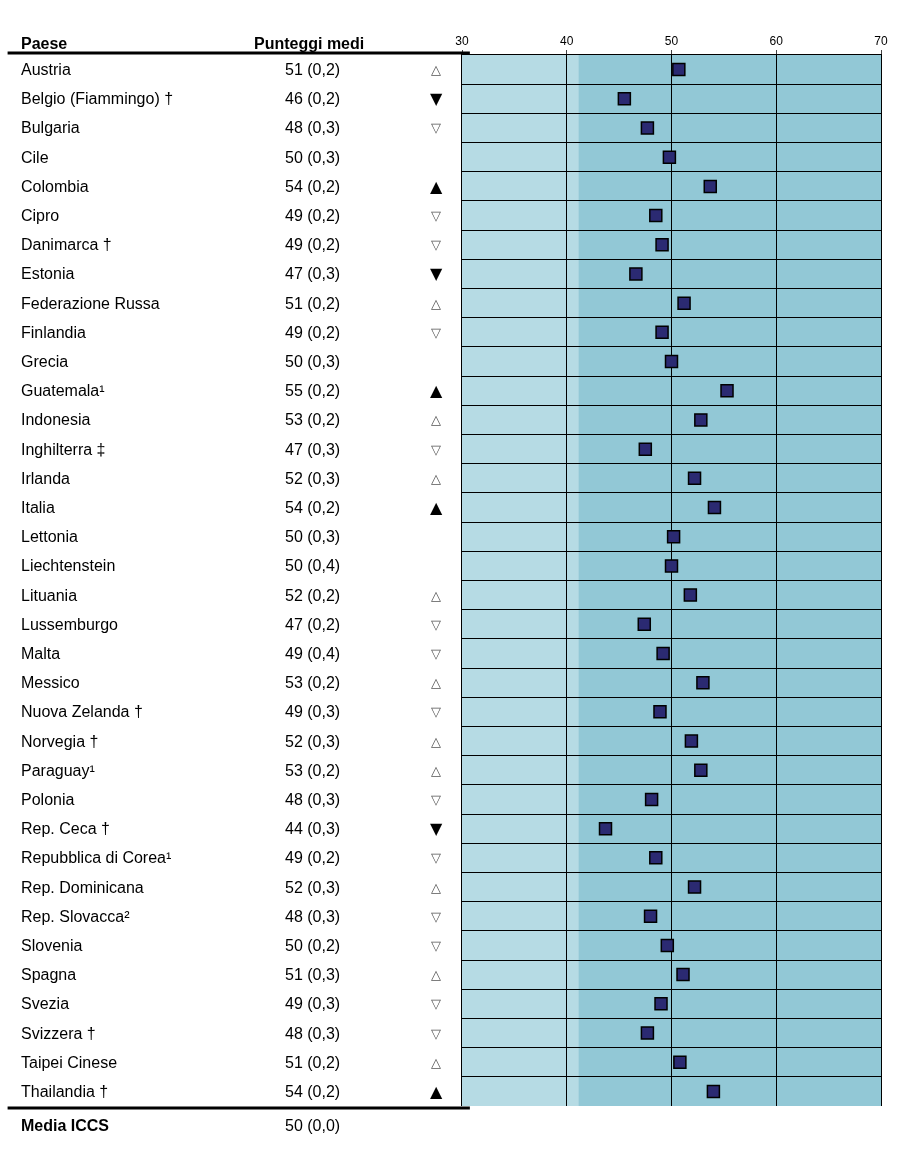 Image resolution: width=900 pixels, height=1172 pixels. Describe the element at coordinates (44, 43) in the screenshot. I see `text: Paese` at that location.